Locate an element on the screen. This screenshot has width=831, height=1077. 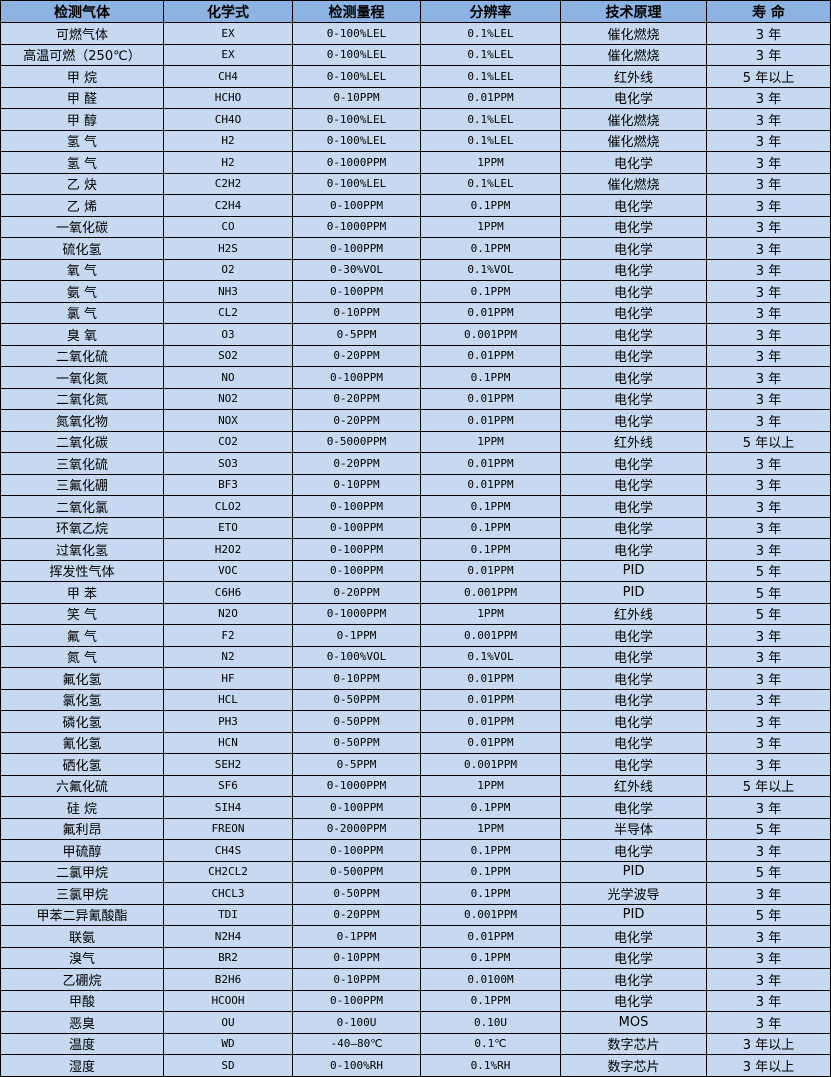
table-row: 氟利昂 FREON 0-2000PPM 1PPM 半导体 5 年 is located at coordinates (415, 828).